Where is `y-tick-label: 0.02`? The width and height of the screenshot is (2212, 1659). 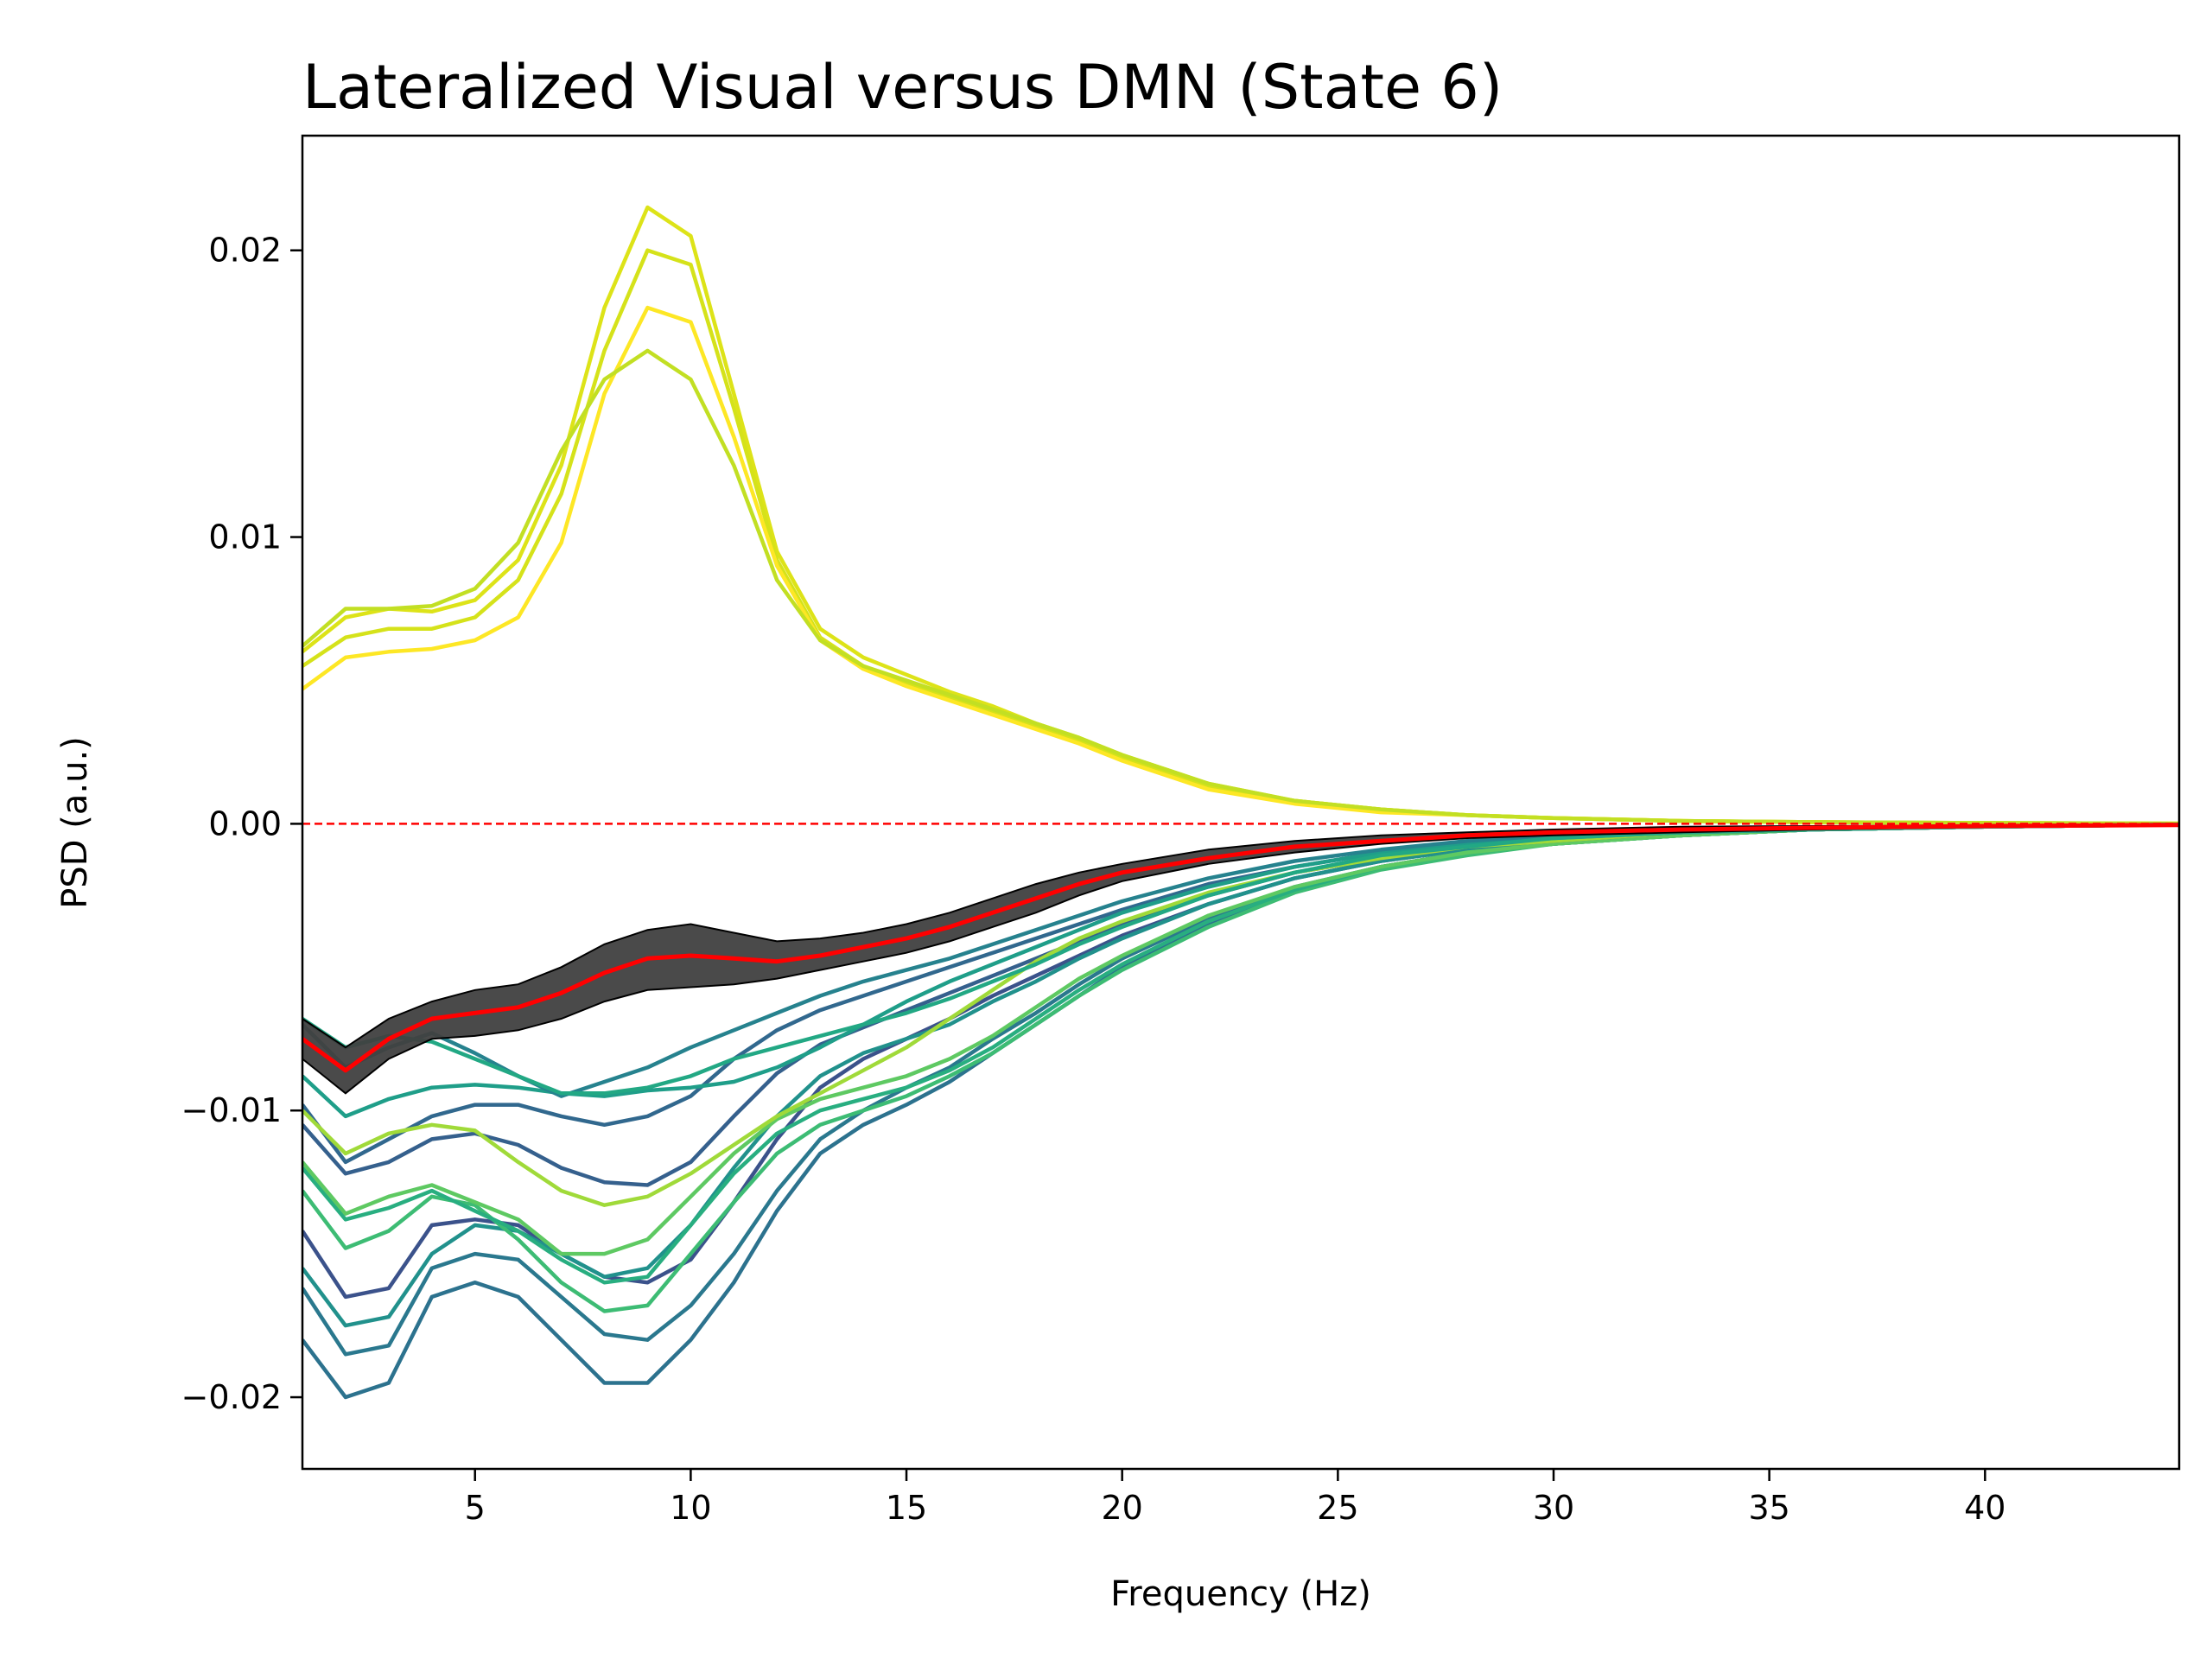
y-tick-label: 0.02 is located at coordinates (245, 251).